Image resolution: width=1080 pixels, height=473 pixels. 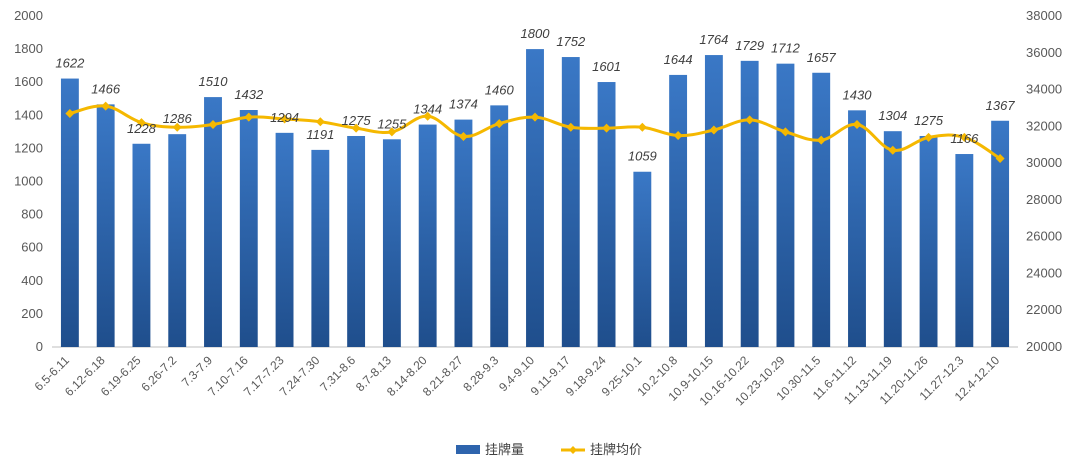 I want to click on right-axis-tick-label: 24000, so click(x=1044, y=272).